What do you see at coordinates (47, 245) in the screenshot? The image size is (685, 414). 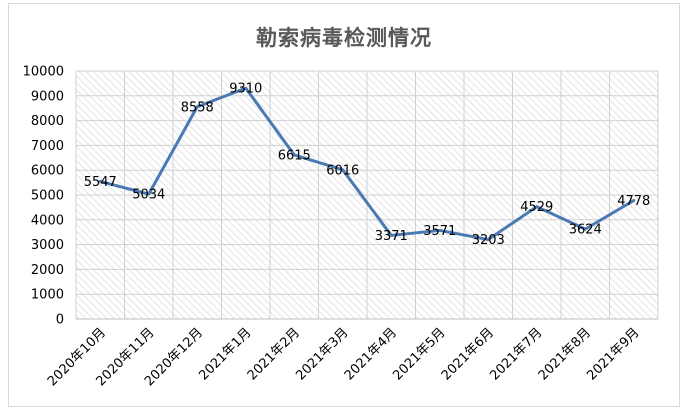 I see `y-tick-label: 3000` at bounding box center [47, 245].